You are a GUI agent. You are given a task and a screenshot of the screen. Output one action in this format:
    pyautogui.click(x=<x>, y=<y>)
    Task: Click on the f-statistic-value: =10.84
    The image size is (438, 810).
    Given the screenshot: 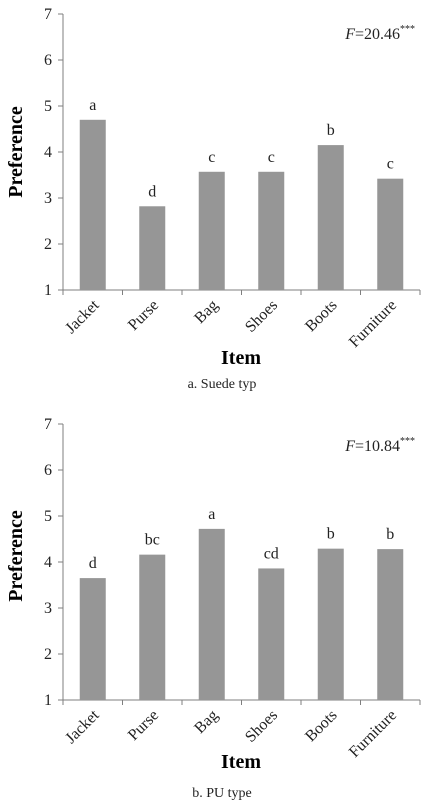 What is the action you would take?
    pyautogui.click(x=377, y=446)
    